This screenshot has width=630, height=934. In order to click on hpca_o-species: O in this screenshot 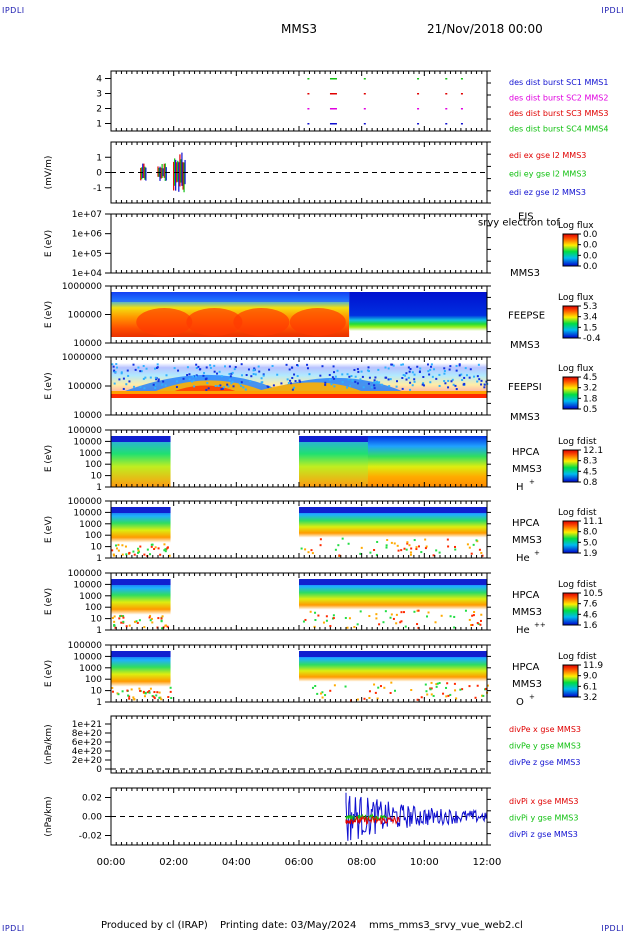, I will do `click(520, 702)`.